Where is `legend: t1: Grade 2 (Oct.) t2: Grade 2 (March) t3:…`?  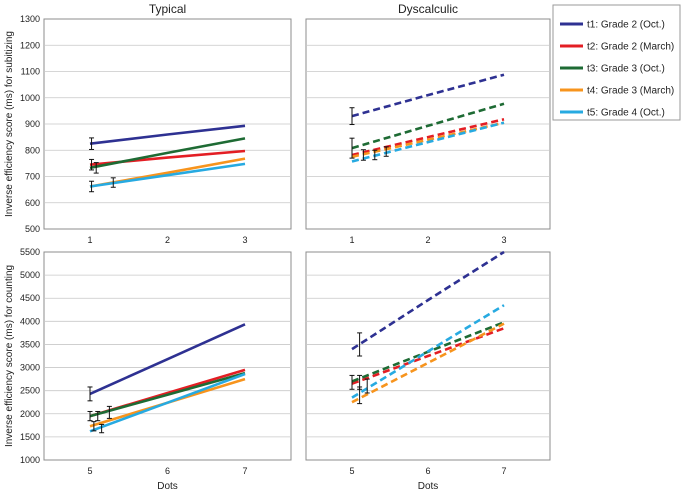
legend: t1: Grade 2 (Oct.) t2: Grade 2 (March) t3:… is located at coordinates (616, 62).